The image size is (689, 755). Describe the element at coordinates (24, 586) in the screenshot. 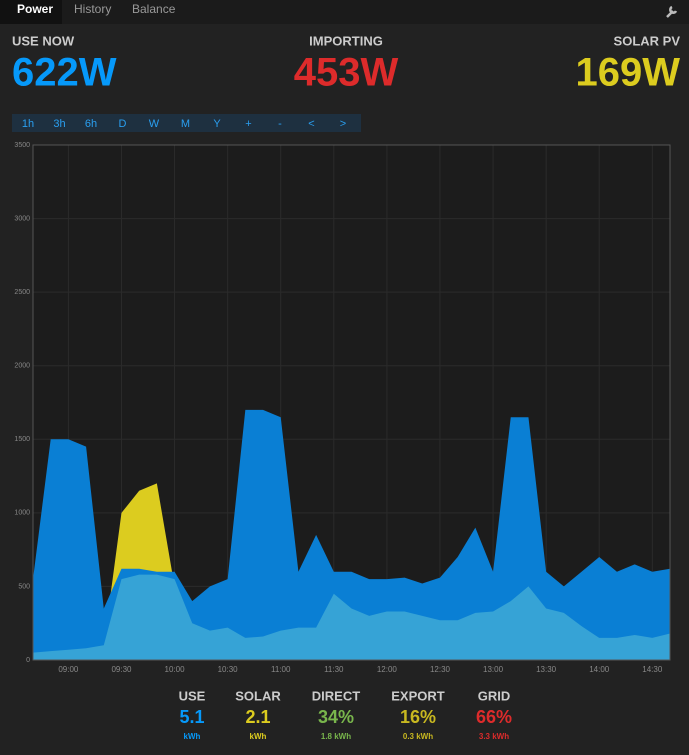

I see `y-tick-label: 500` at that location.